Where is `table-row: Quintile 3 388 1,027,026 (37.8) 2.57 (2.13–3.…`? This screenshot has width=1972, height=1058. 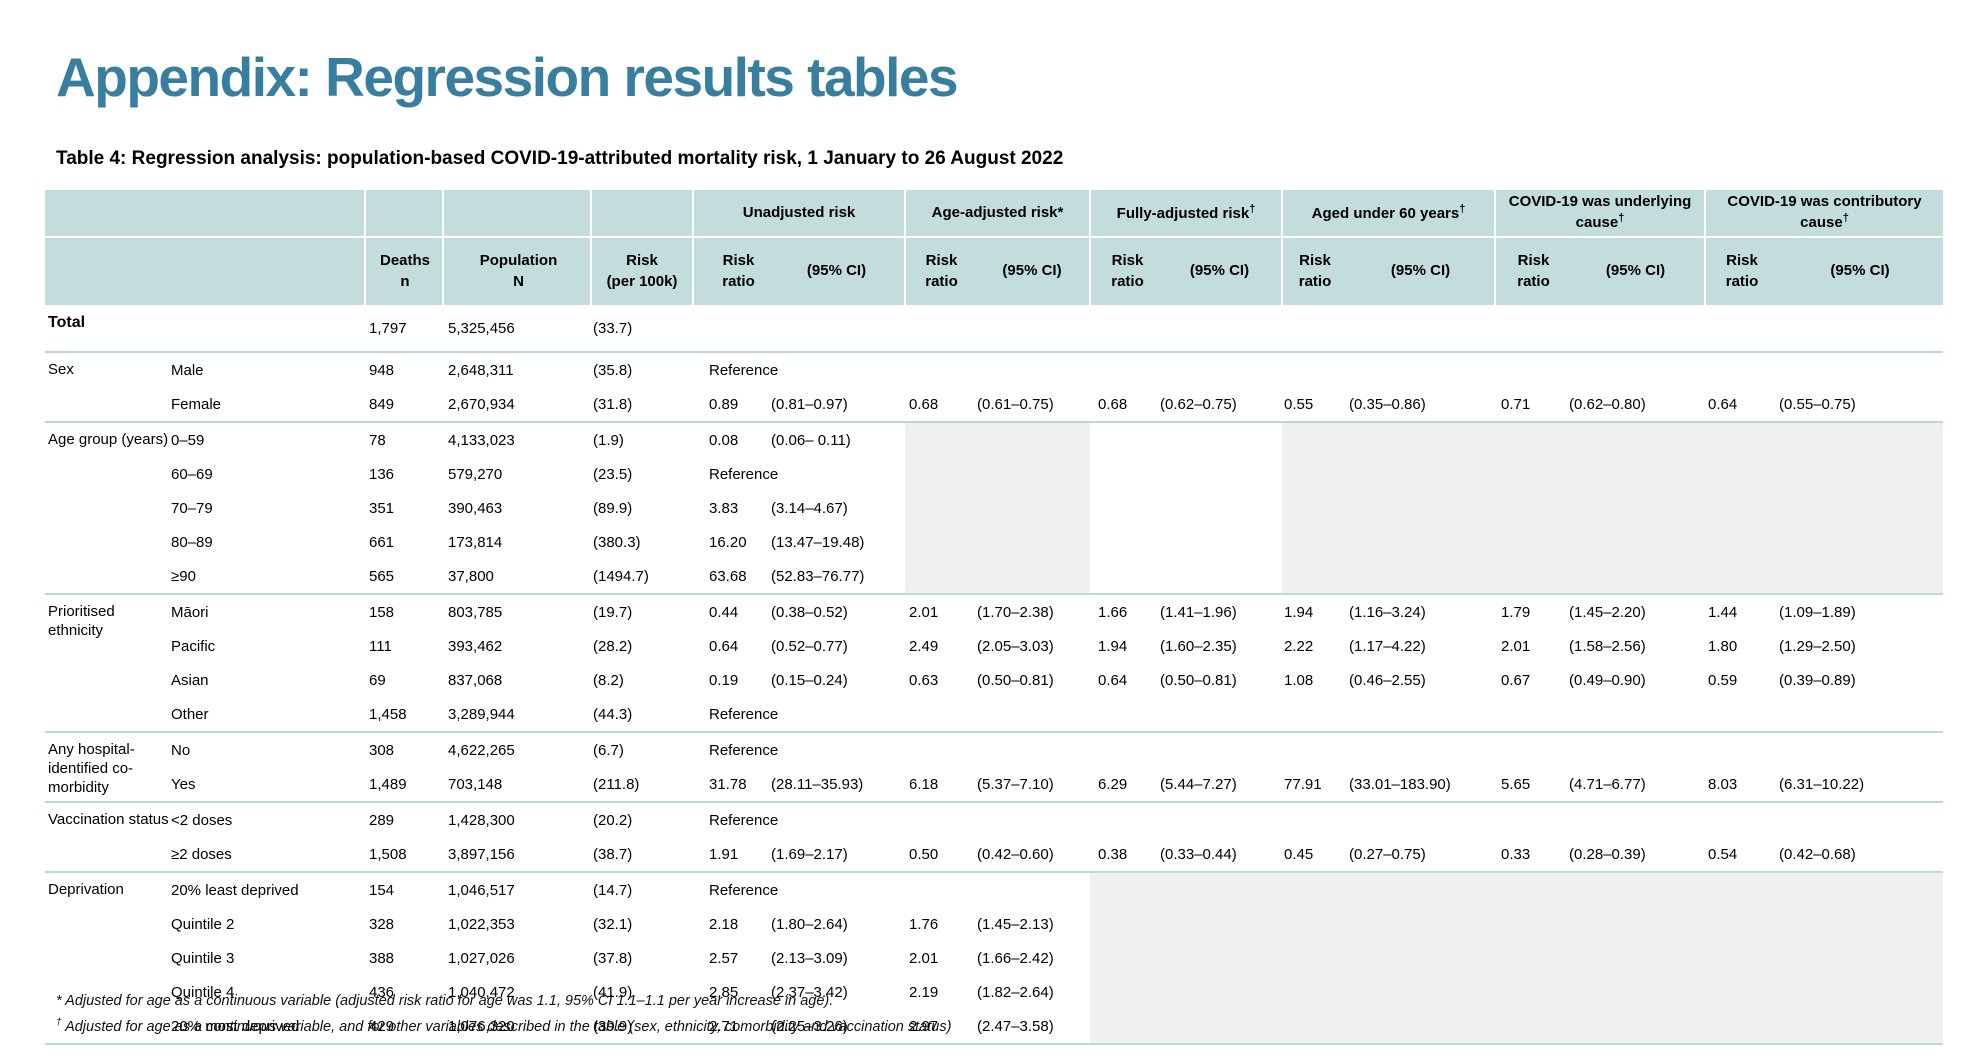
table-row: Quintile 3 388 1,027,026 (37.8) 2.57 (2.13–3.… is located at coordinates (994, 958).